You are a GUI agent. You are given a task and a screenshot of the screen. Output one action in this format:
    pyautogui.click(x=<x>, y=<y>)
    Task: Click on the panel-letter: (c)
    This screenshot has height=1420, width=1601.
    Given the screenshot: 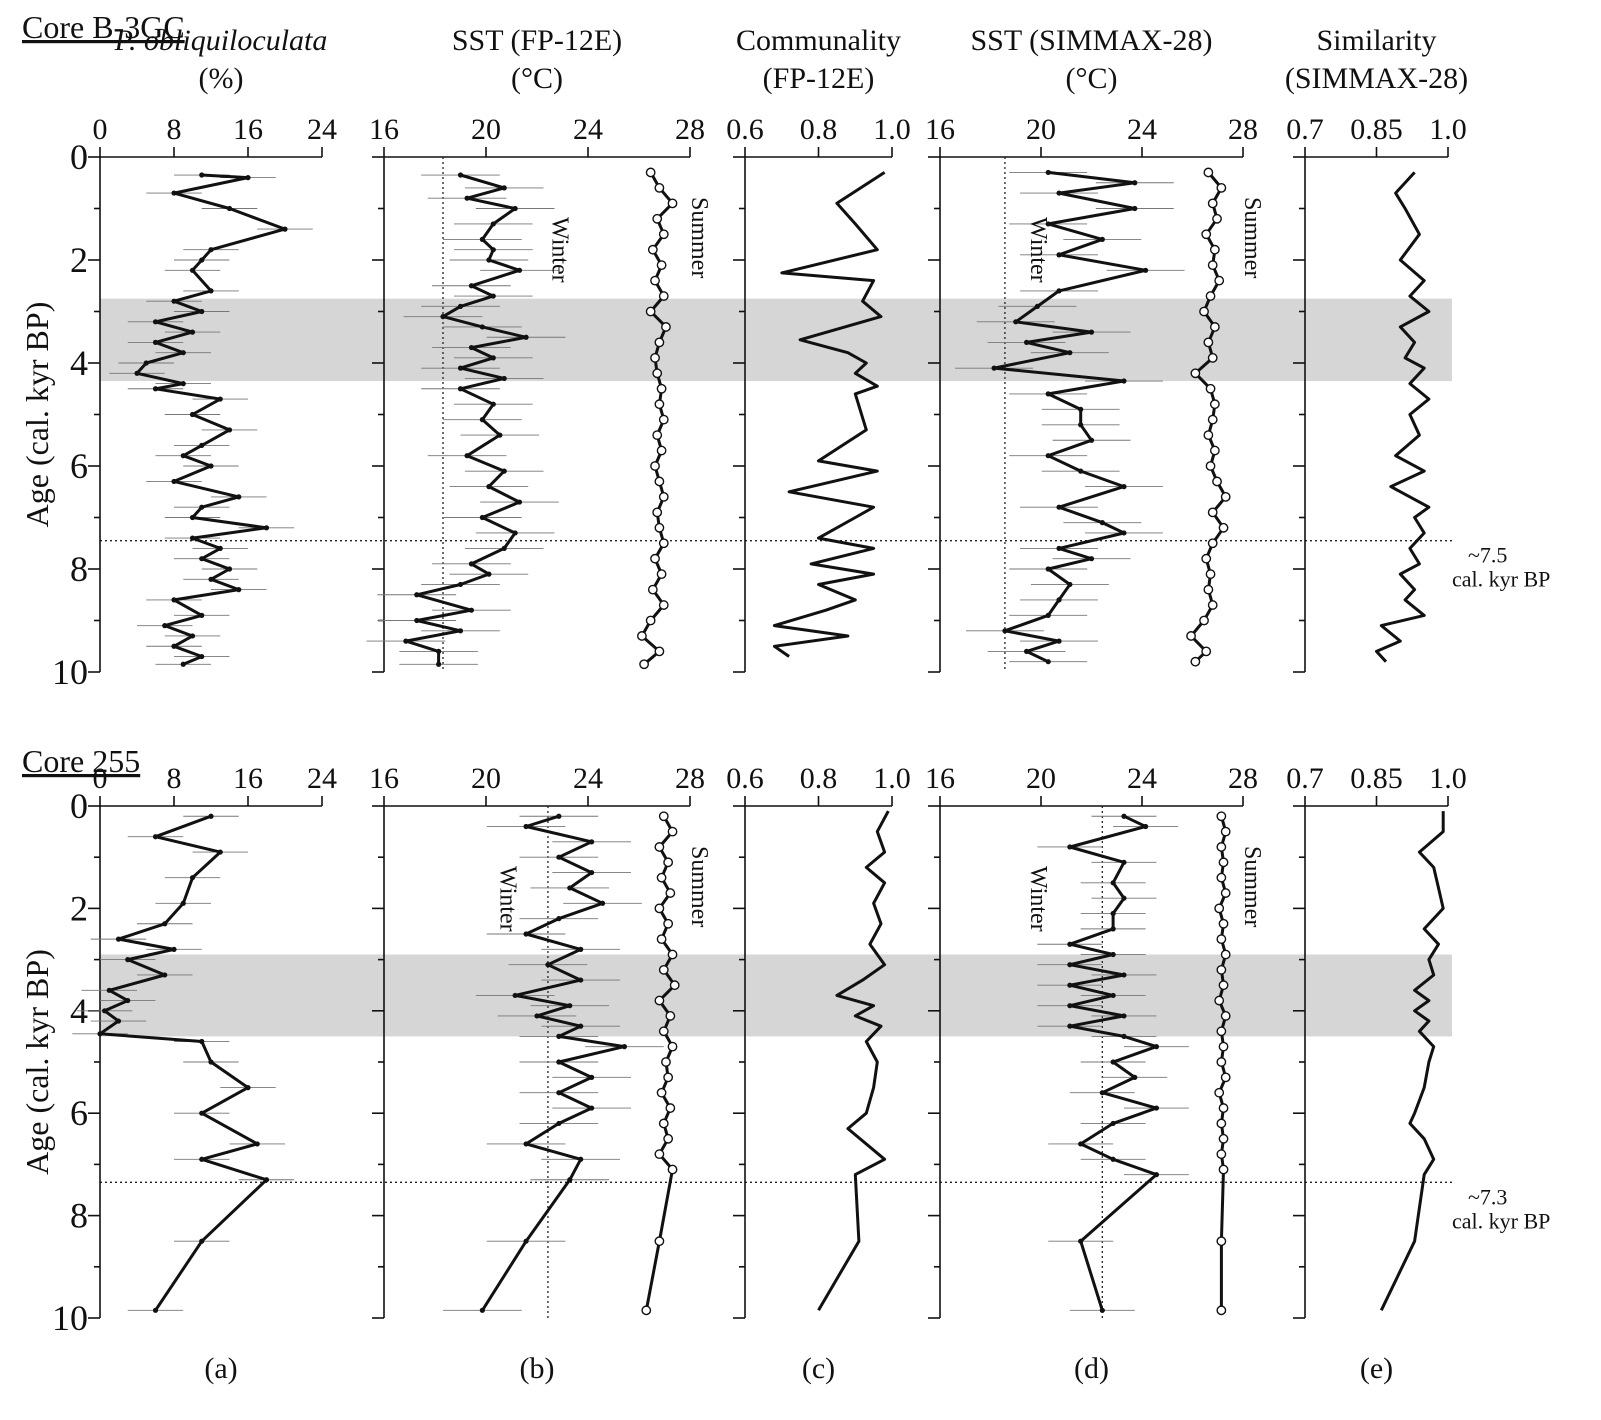 What is the action you would take?
    pyautogui.click(x=818, y=1368)
    